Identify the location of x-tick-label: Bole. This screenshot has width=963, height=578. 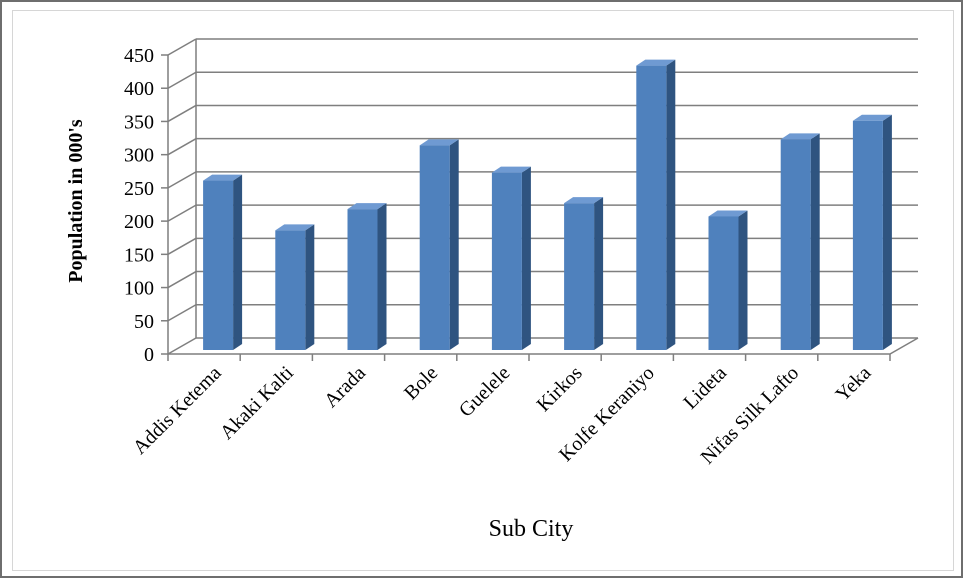
(421, 383).